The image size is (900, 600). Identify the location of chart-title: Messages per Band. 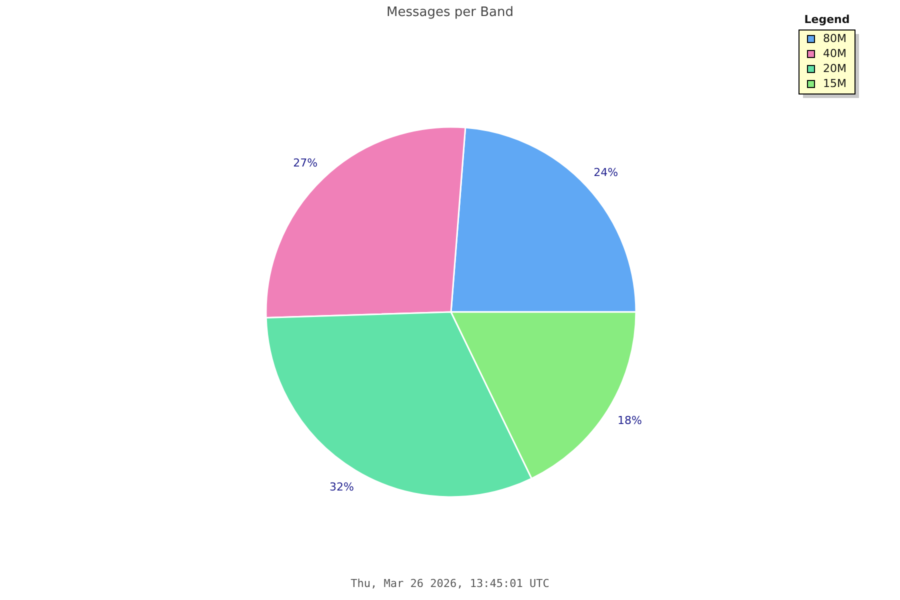
(450, 12).